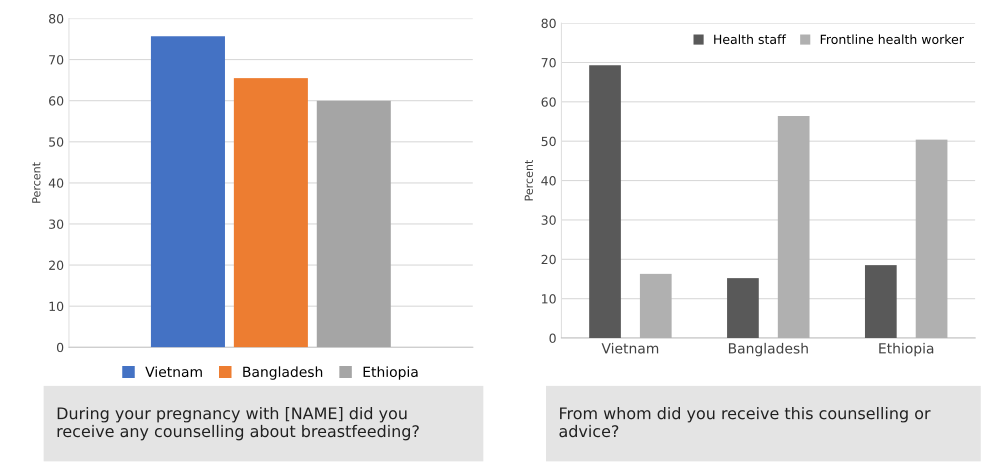 This screenshot has height=463, width=985. I want to click on x-tick-label: Ethiopia, so click(906, 349).